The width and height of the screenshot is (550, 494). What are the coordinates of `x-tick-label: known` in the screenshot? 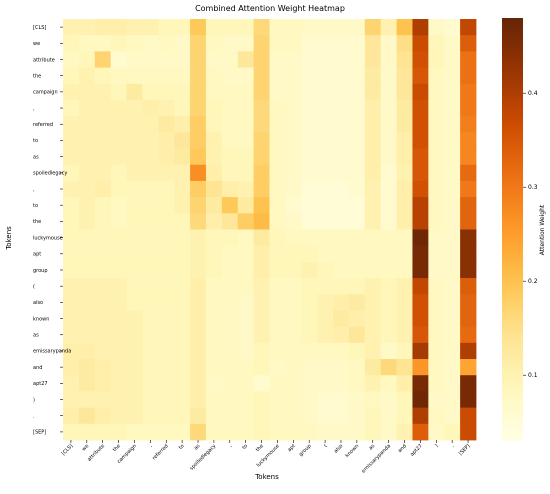 It's located at (352, 451).